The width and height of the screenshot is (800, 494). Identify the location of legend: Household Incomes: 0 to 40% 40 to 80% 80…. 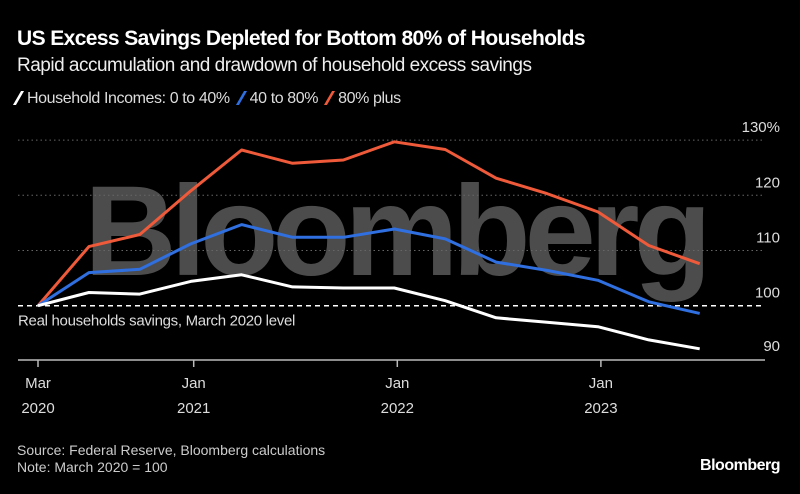
(206, 99).